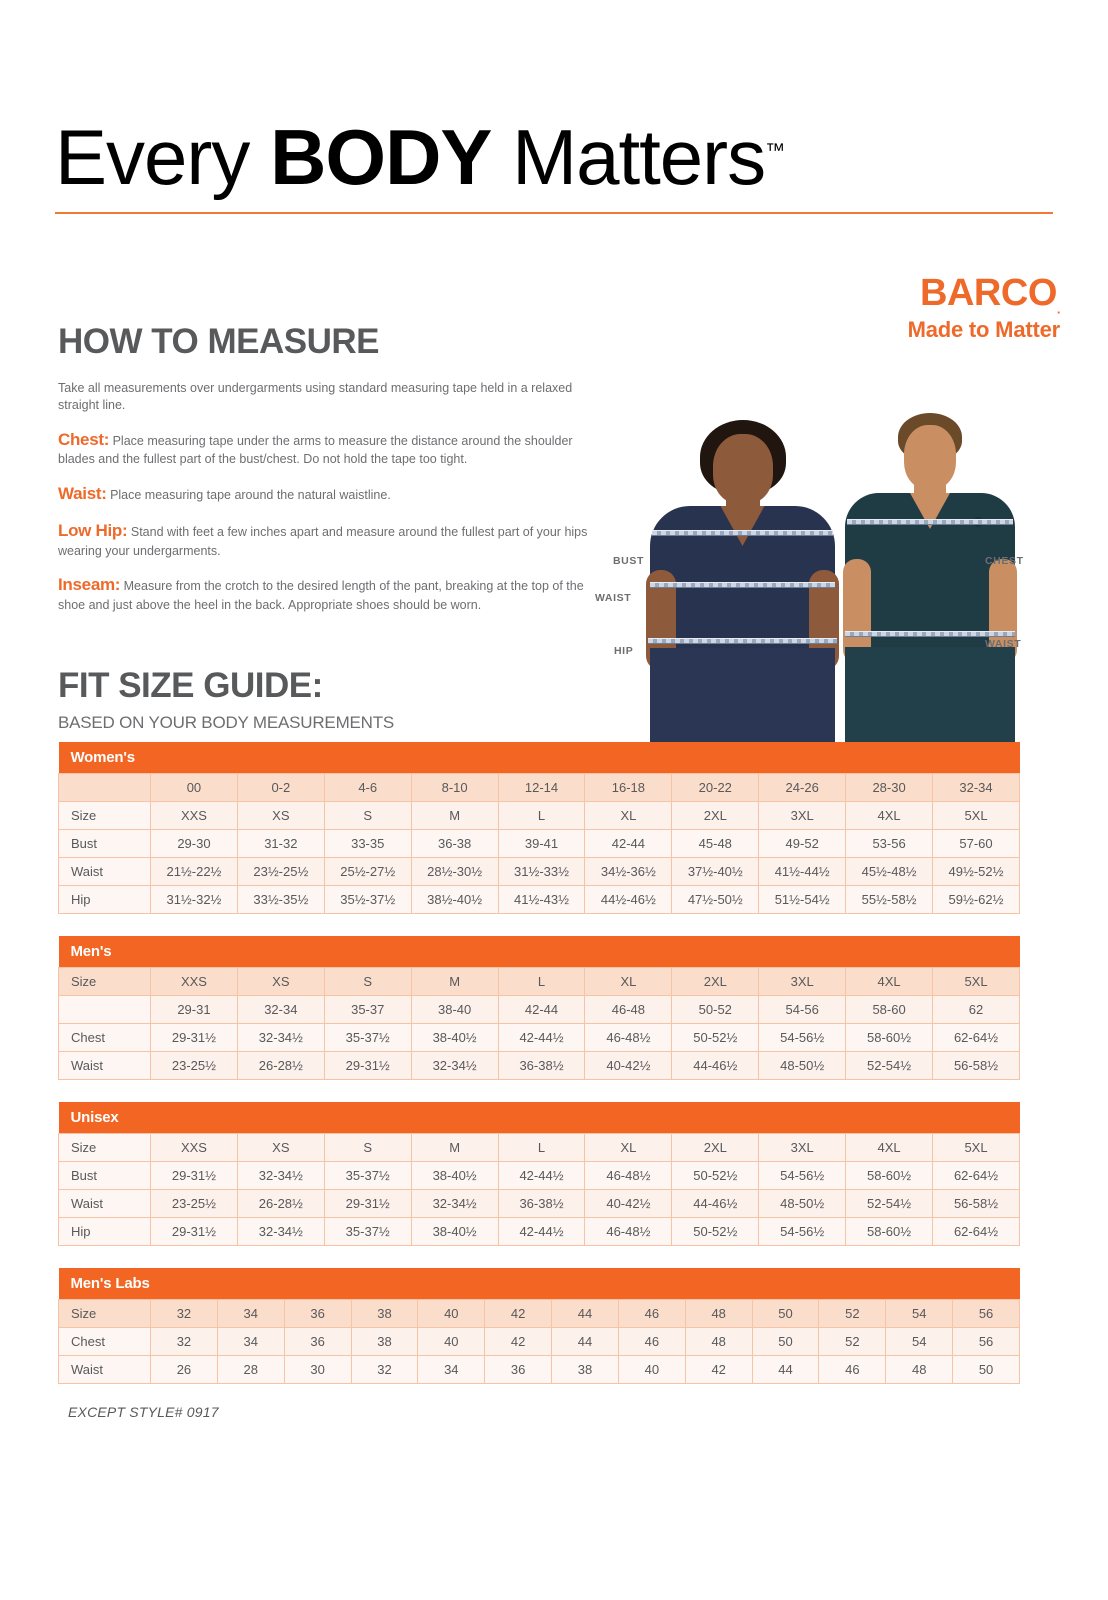 This screenshot has width=1108, height=1600. Describe the element at coordinates (715, 787) in the screenshot. I see `womens-numeric-cell: 20-22` at that location.